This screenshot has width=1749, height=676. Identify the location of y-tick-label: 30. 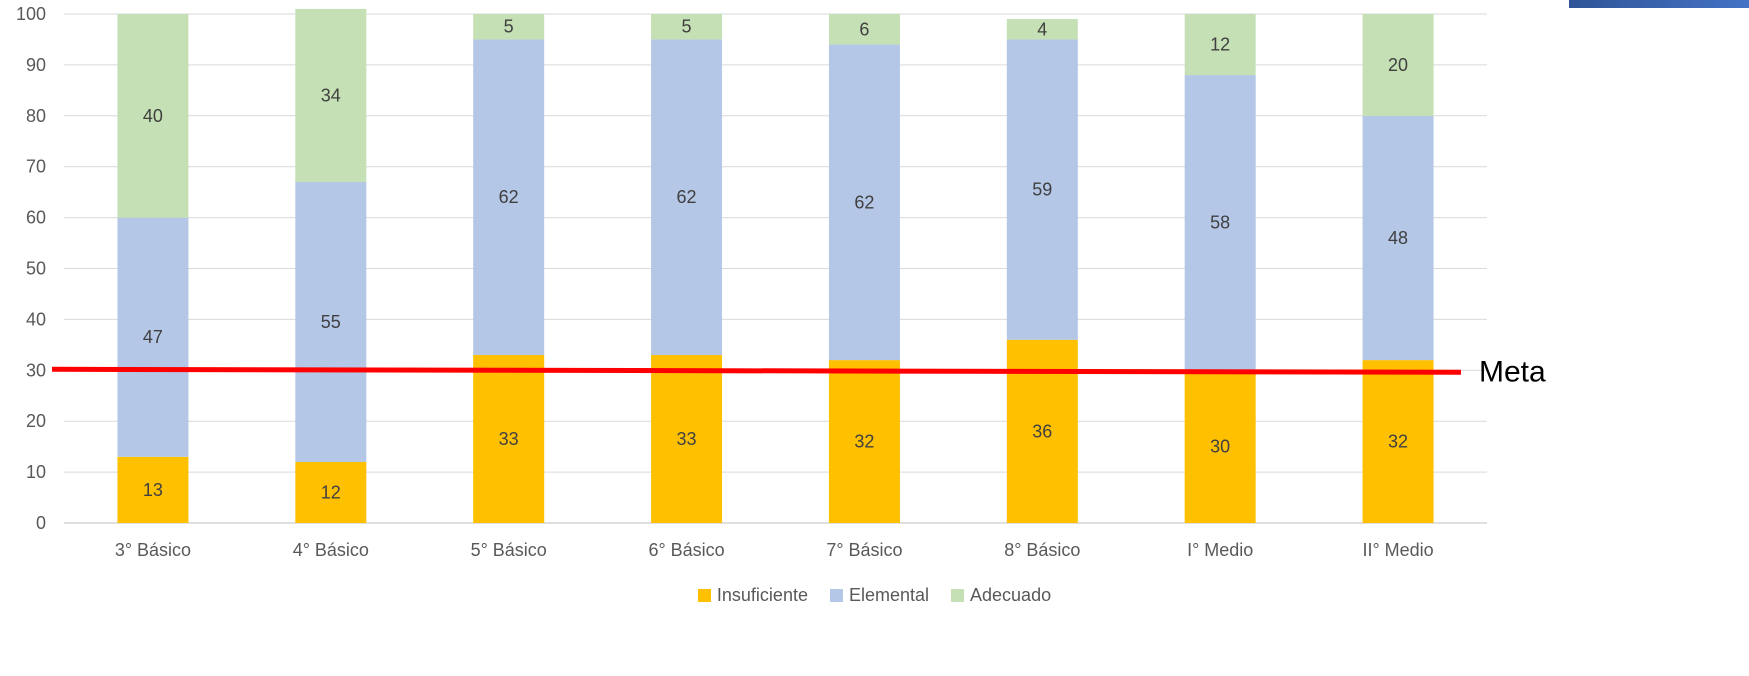
(36, 370).